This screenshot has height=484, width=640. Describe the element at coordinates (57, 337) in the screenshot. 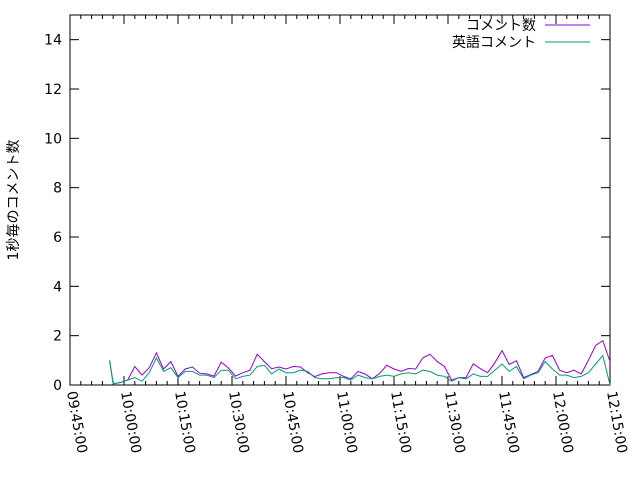

I see `y-tick-label: 2` at that location.